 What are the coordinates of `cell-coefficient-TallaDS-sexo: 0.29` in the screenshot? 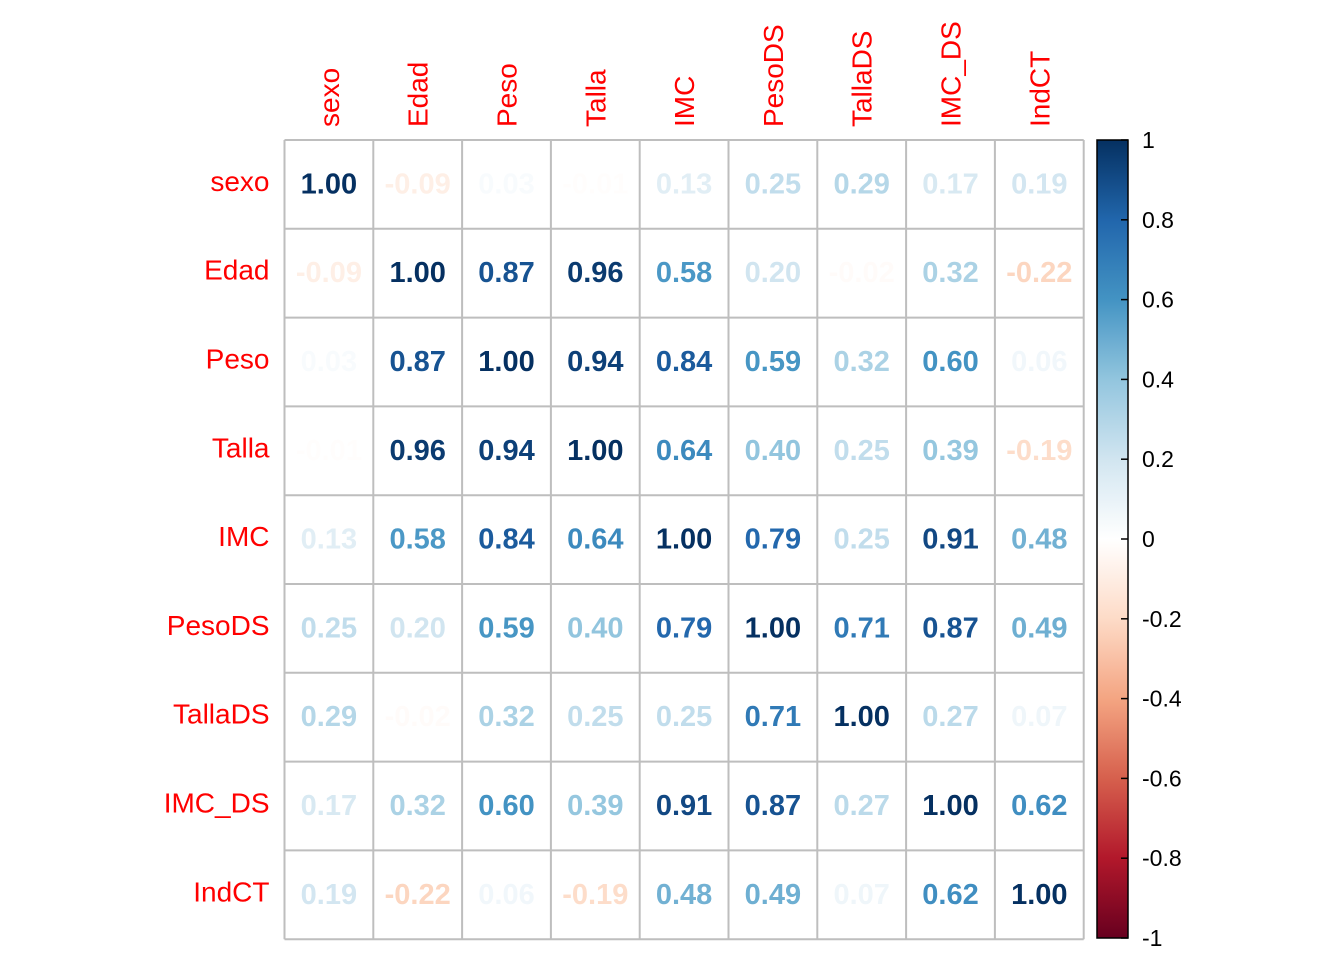 It's located at (329, 717).